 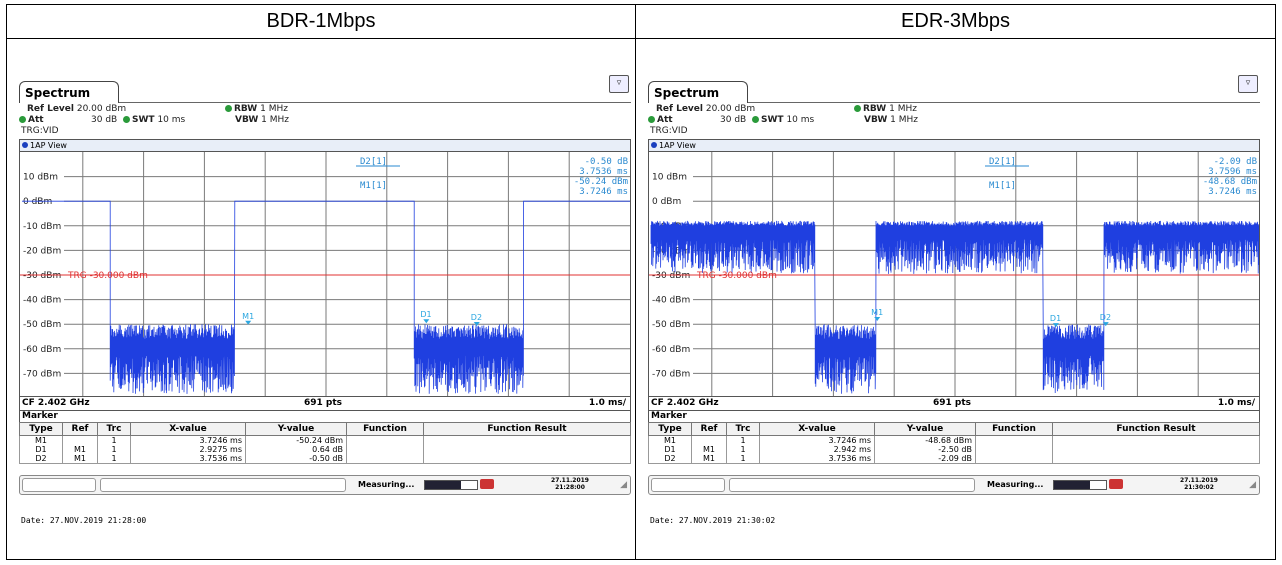 What do you see at coordinates (527, 429) in the screenshot?
I see `marker-col-header: Function Result` at bounding box center [527, 429].